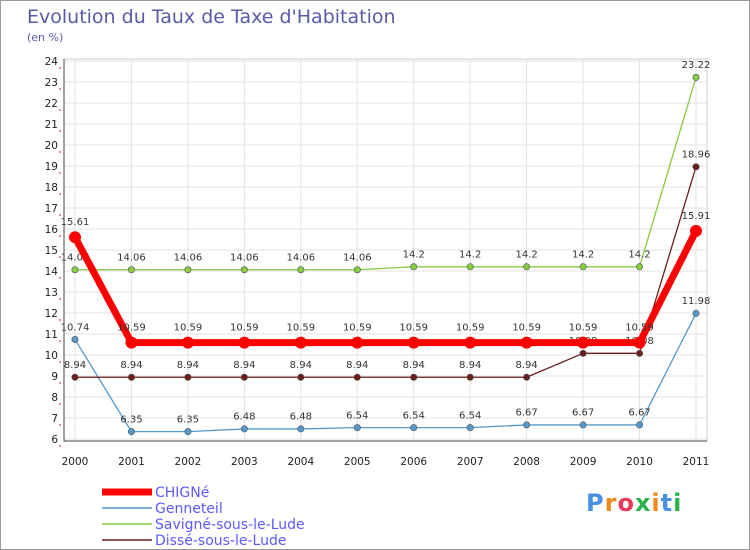  Describe the element at coordinates (188, 462) in the screenshot. I see `x-tick-label: 2002` at that location.